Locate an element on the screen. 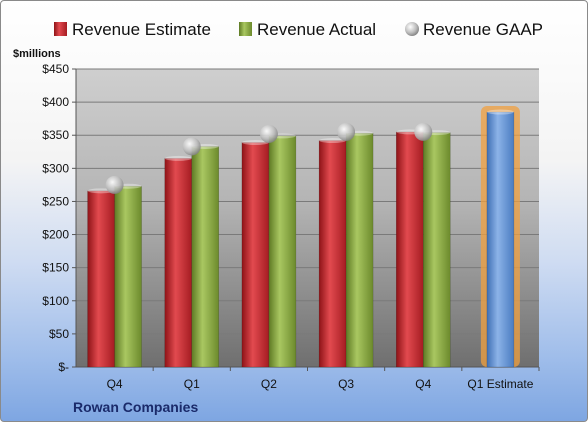 The image size is (588, 422). bar-q1-estimate is located at coordinates (500, 239).